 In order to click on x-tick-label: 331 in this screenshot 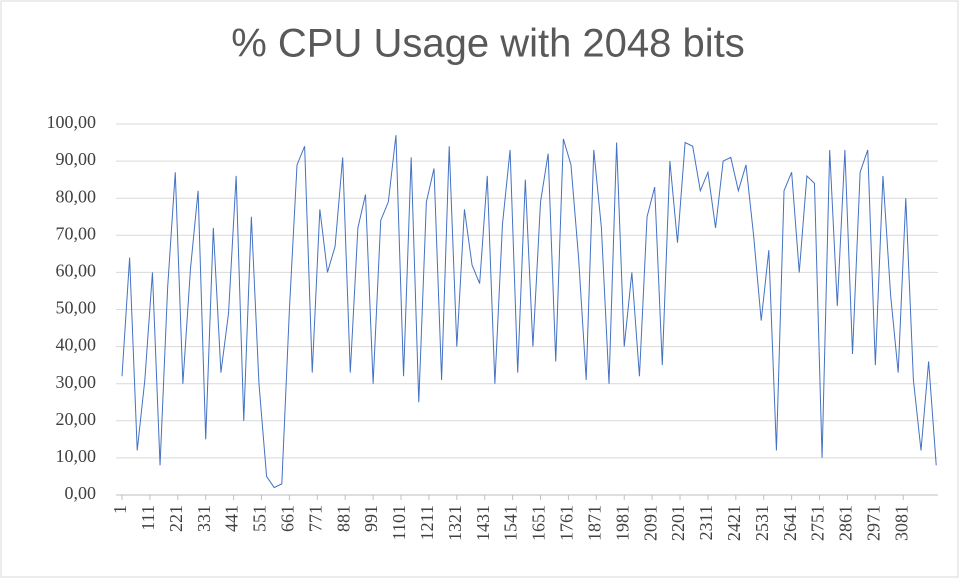, I will do `click(204, 518)`.